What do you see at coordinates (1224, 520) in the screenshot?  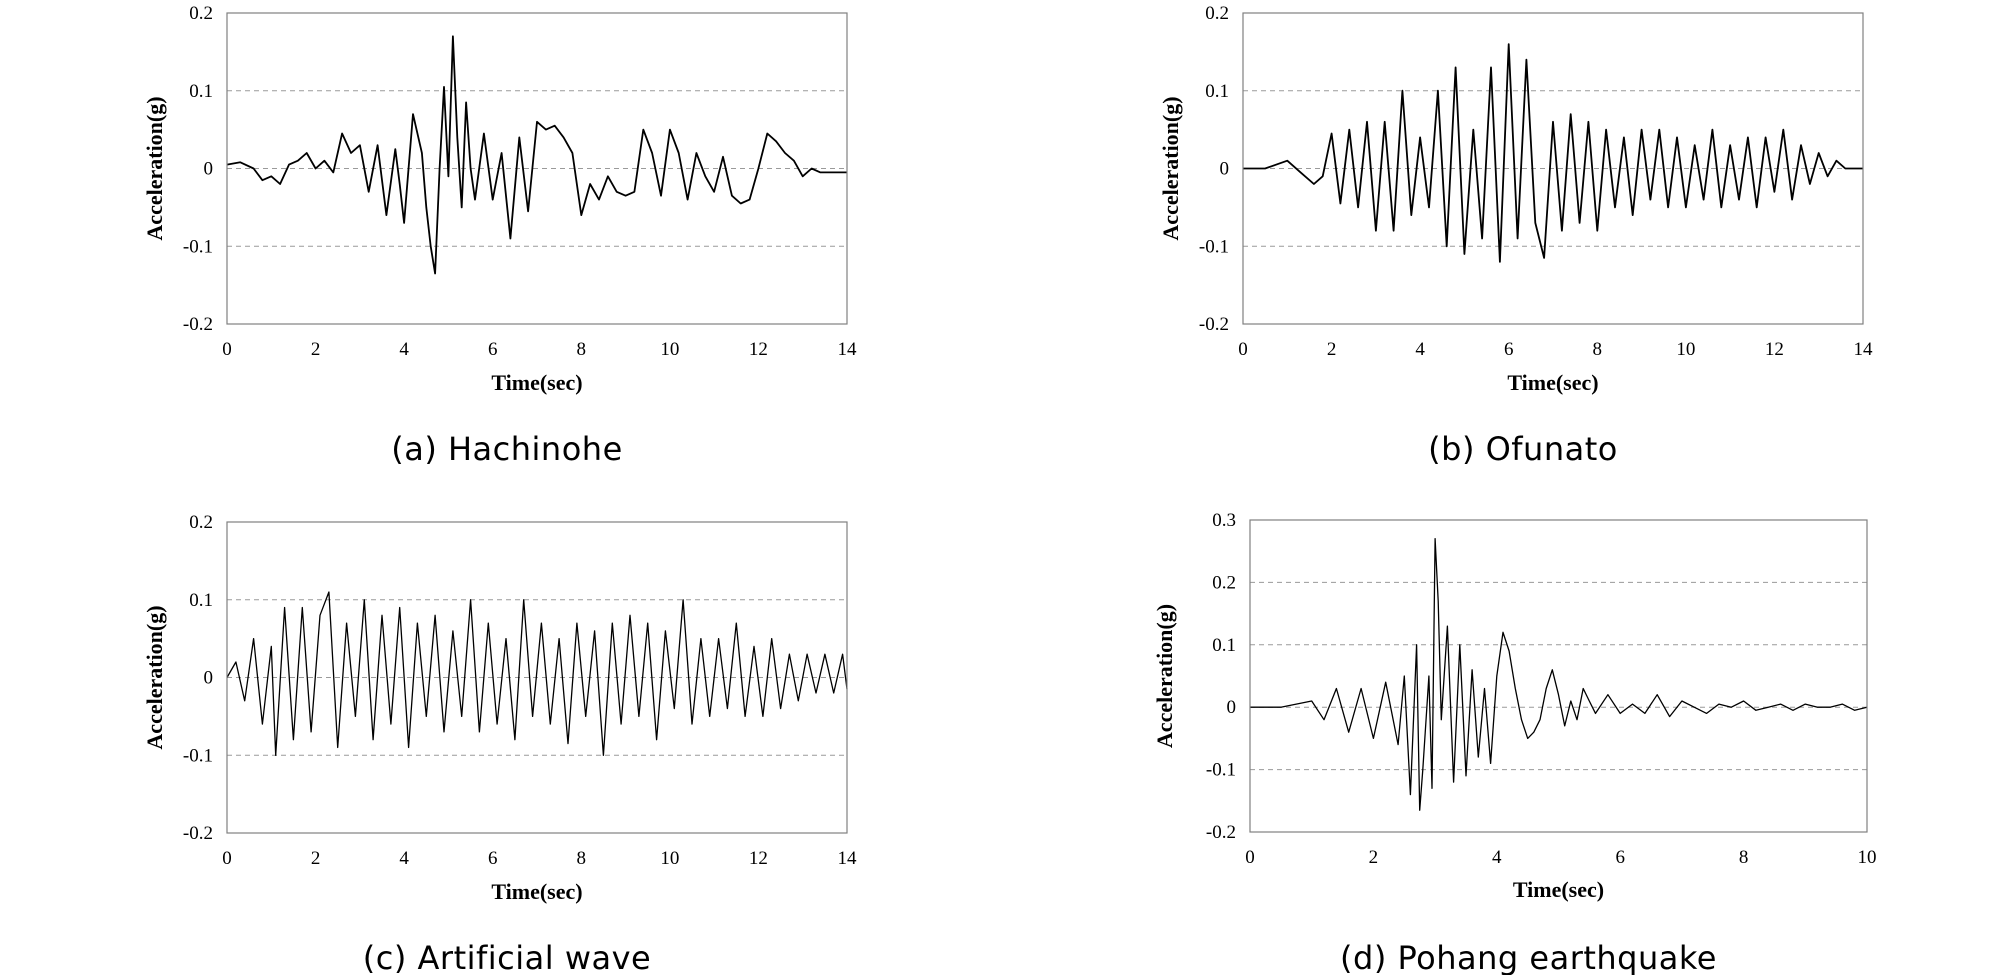 I see `y-tick-label: 0.3` at bounding box center [1224, 520].